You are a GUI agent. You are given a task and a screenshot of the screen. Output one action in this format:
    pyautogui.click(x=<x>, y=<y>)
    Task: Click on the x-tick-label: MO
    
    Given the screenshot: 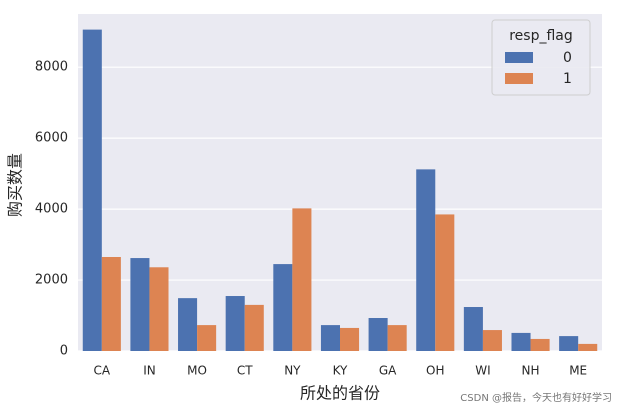 What is the action you would take?
    pyautogui.click(x=197, y=371)
    